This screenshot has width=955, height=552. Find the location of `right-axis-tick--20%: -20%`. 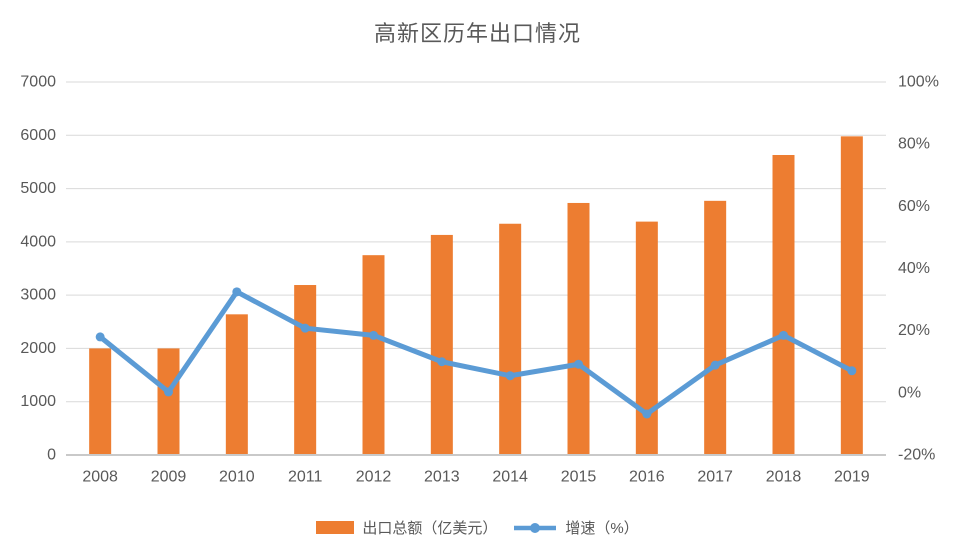

right-axis-tick--20%: -20% is located at coordinates (916, 455).